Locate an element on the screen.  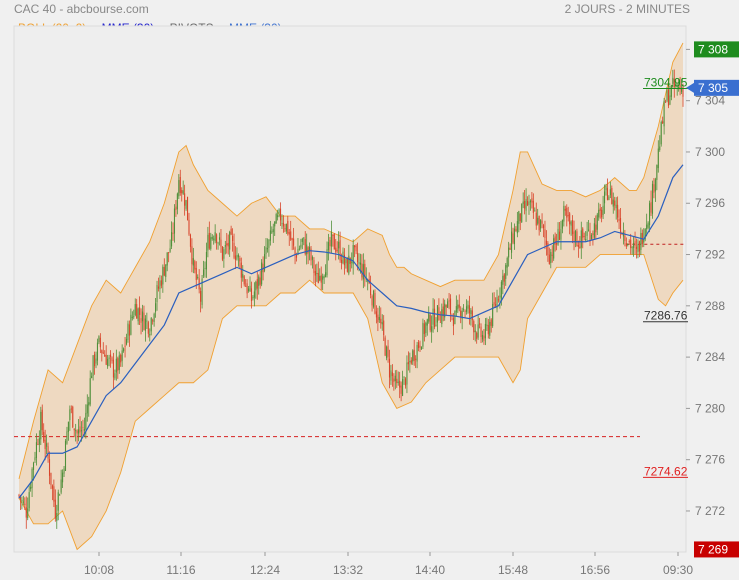
x-tick-label: 12:24 is located at coordinates (265, 570).